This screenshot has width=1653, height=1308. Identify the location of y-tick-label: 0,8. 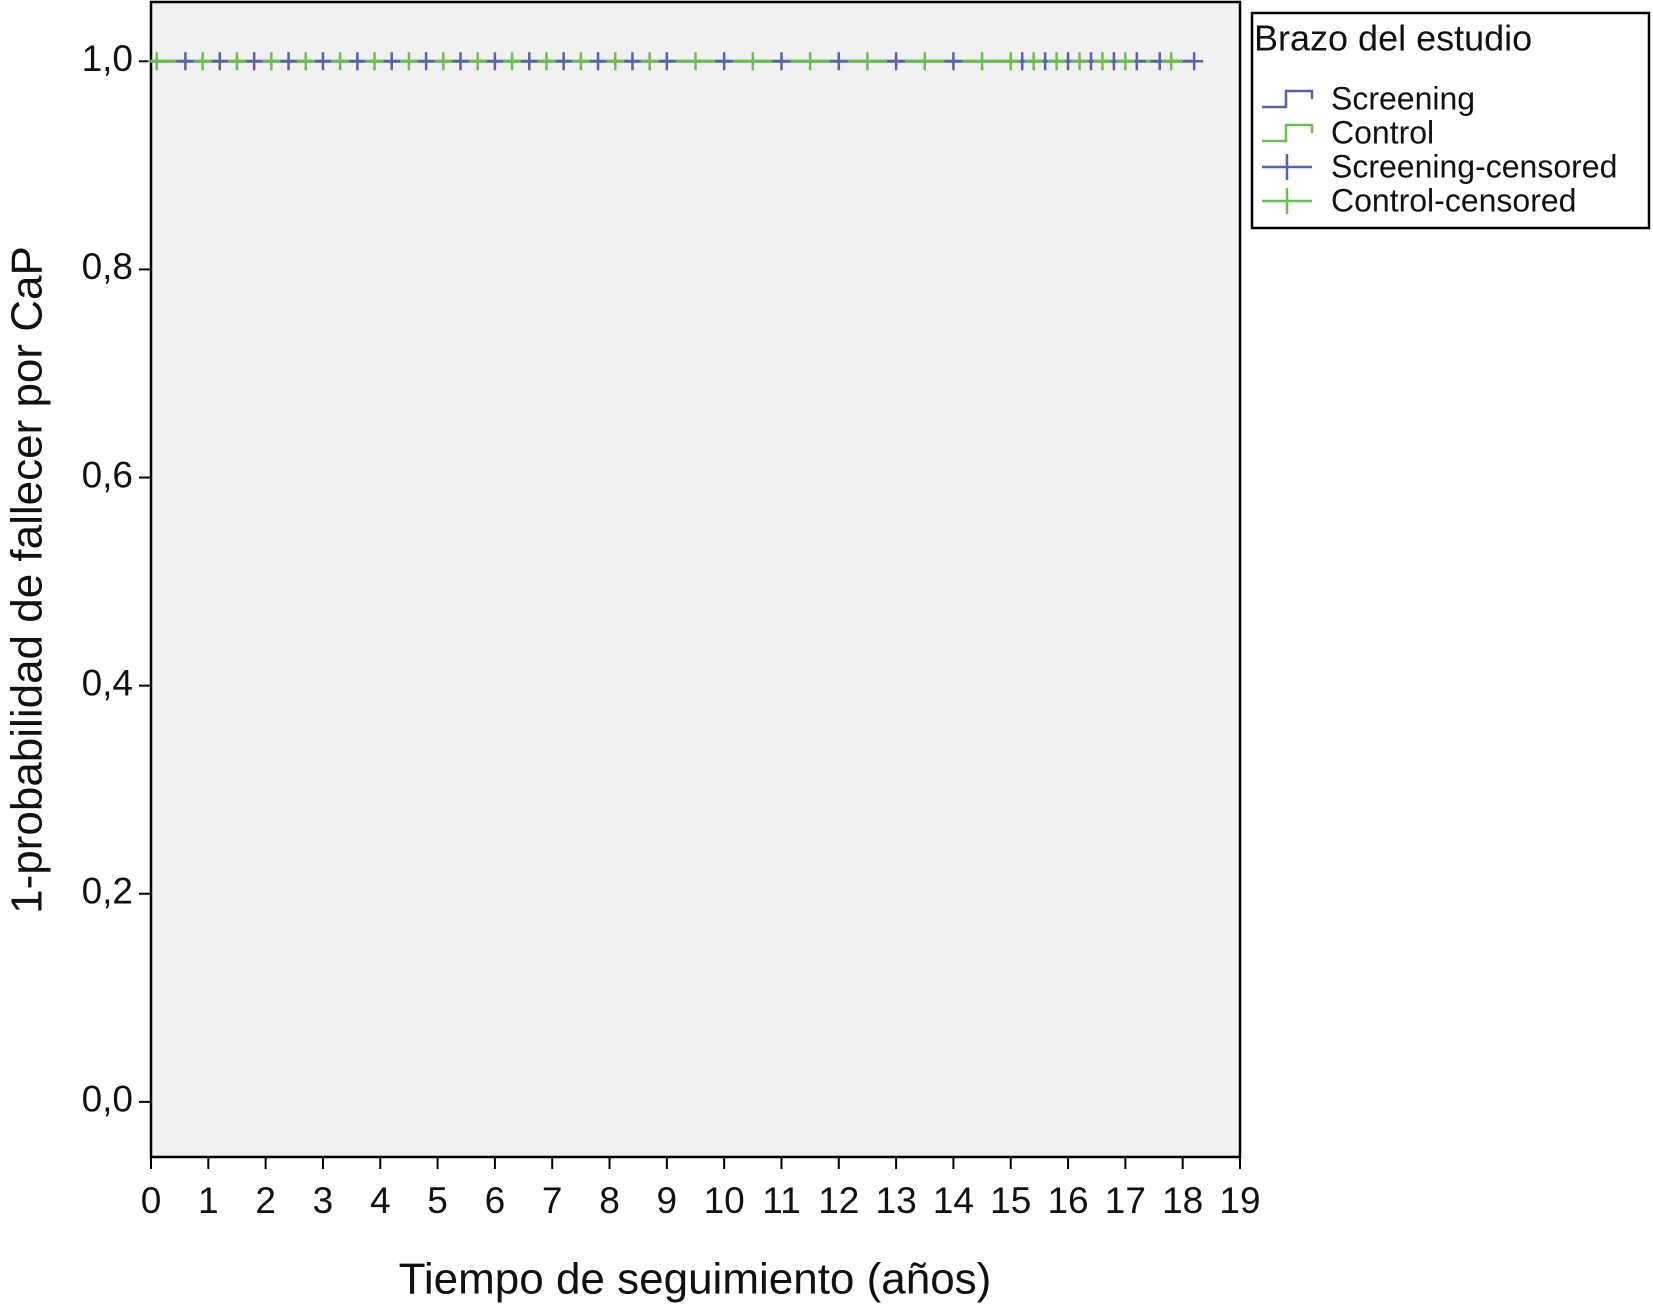
(107, 266).